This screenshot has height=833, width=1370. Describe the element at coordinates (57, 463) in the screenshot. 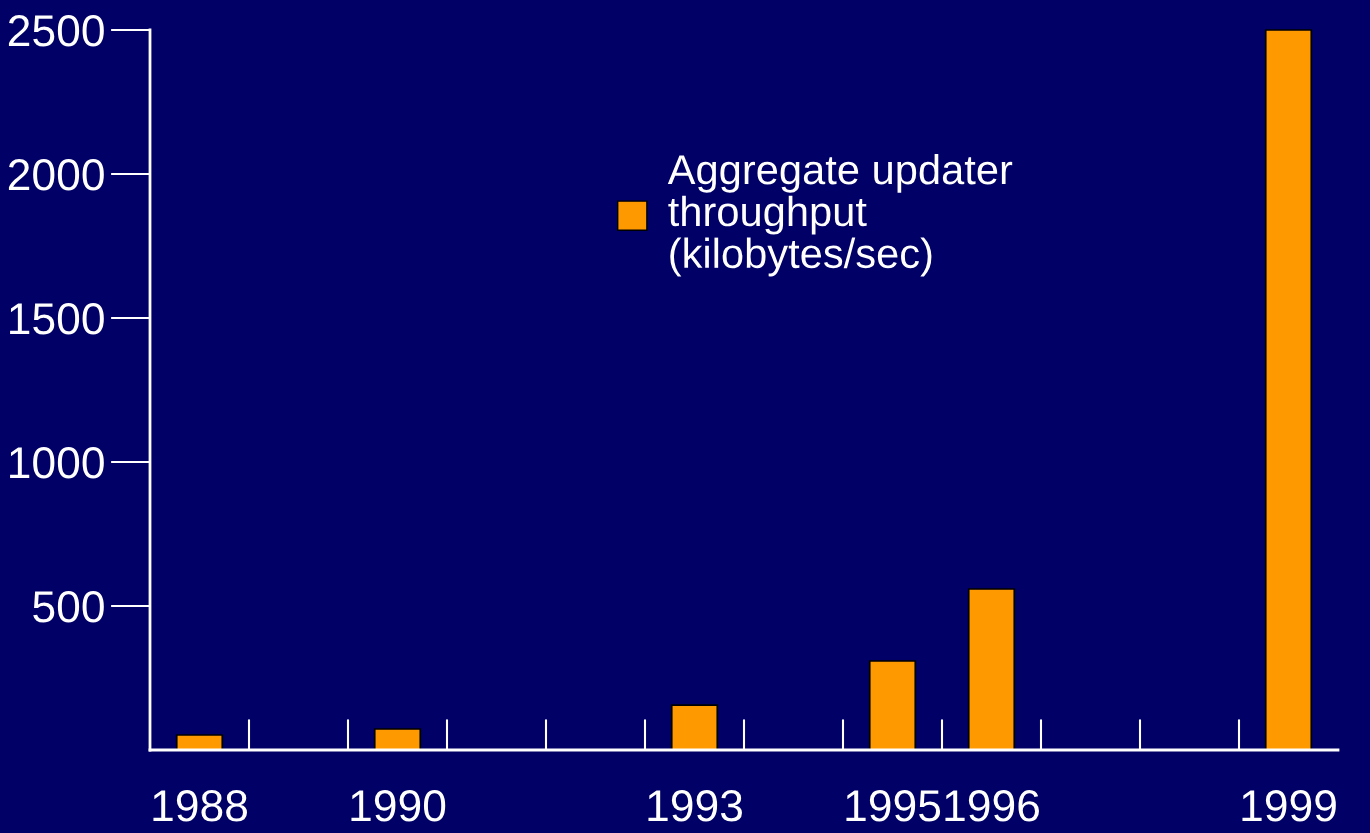

I see `y-tick-label: 1000` at that location.